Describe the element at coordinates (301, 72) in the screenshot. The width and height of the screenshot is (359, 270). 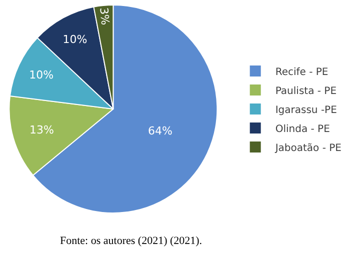
I see `legend-label: Recife - PE` at that location.